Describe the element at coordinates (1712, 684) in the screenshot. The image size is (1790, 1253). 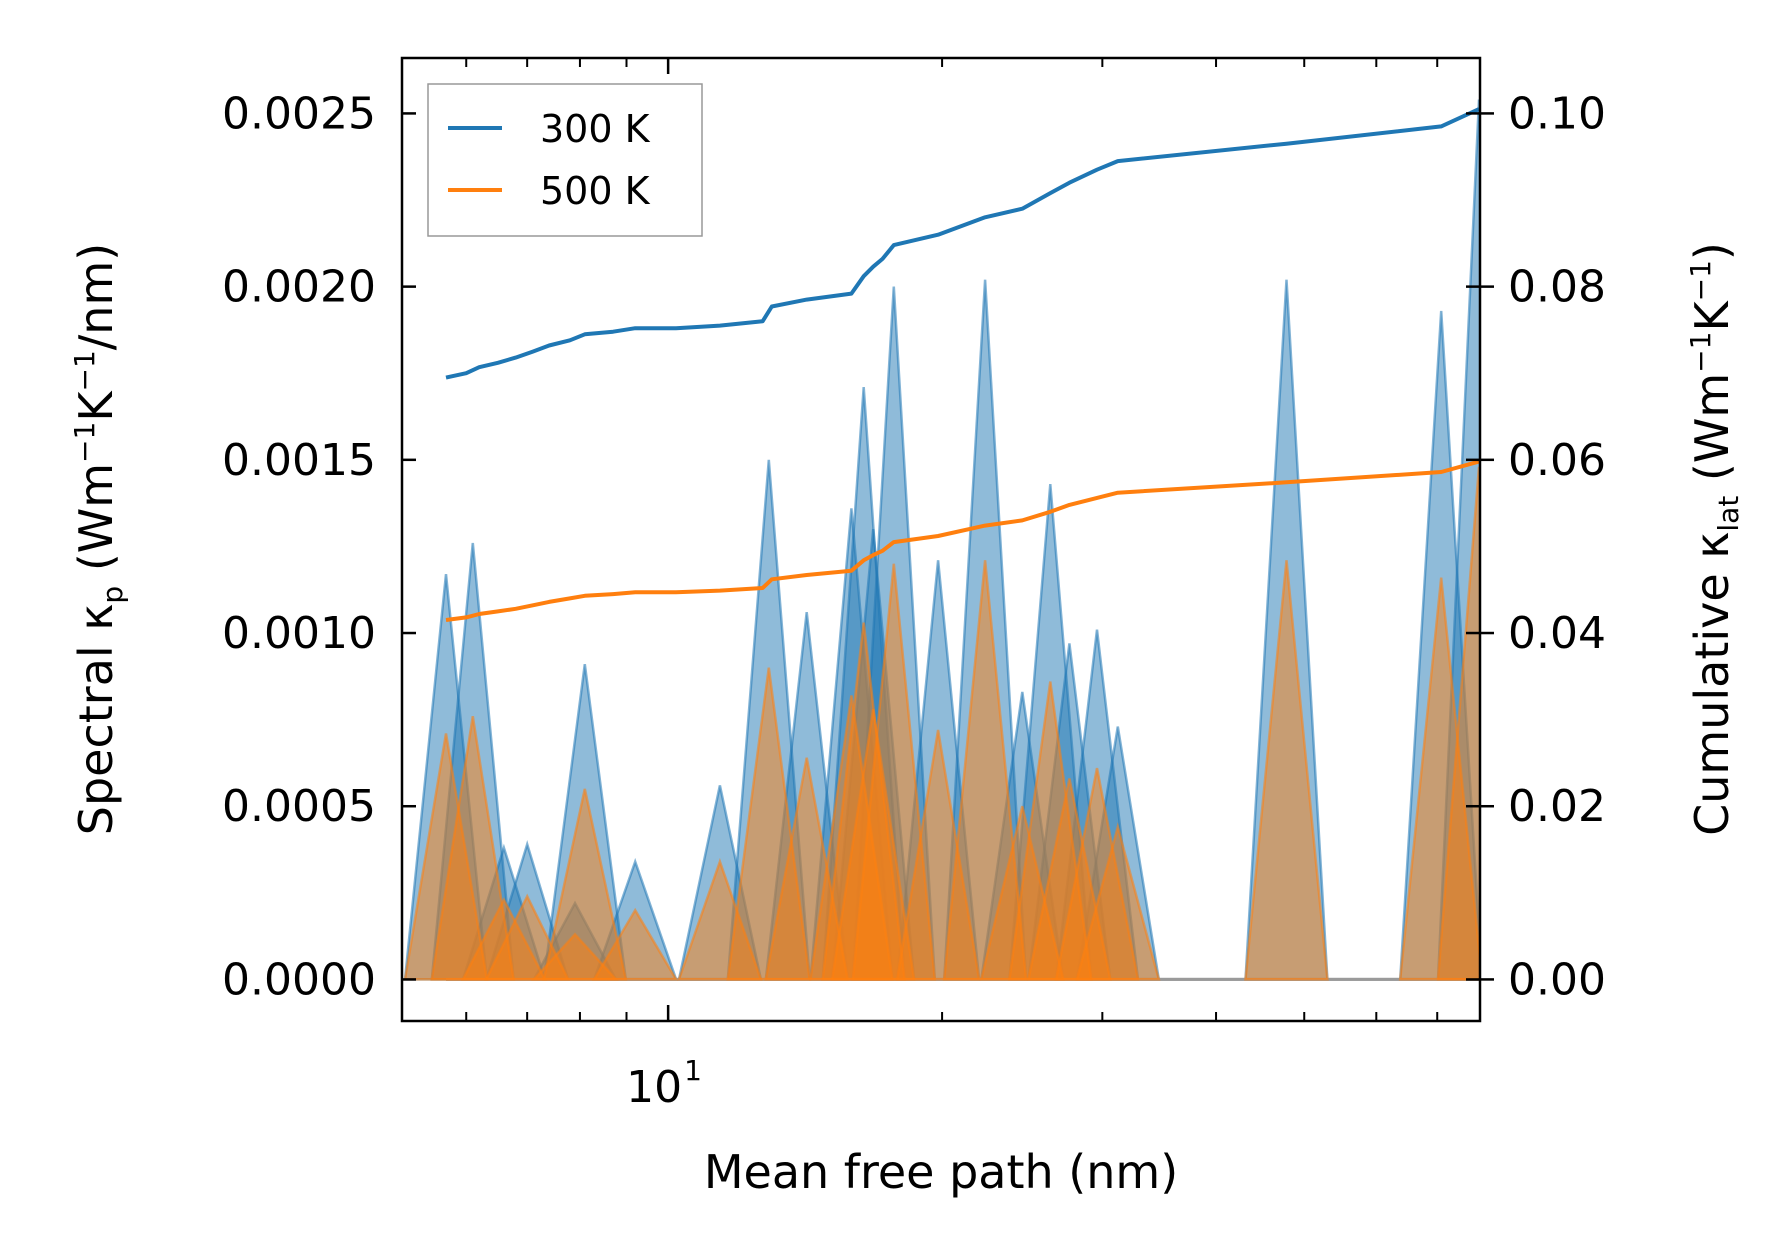
I see `y-right-main: Cumulative κ` at that location.